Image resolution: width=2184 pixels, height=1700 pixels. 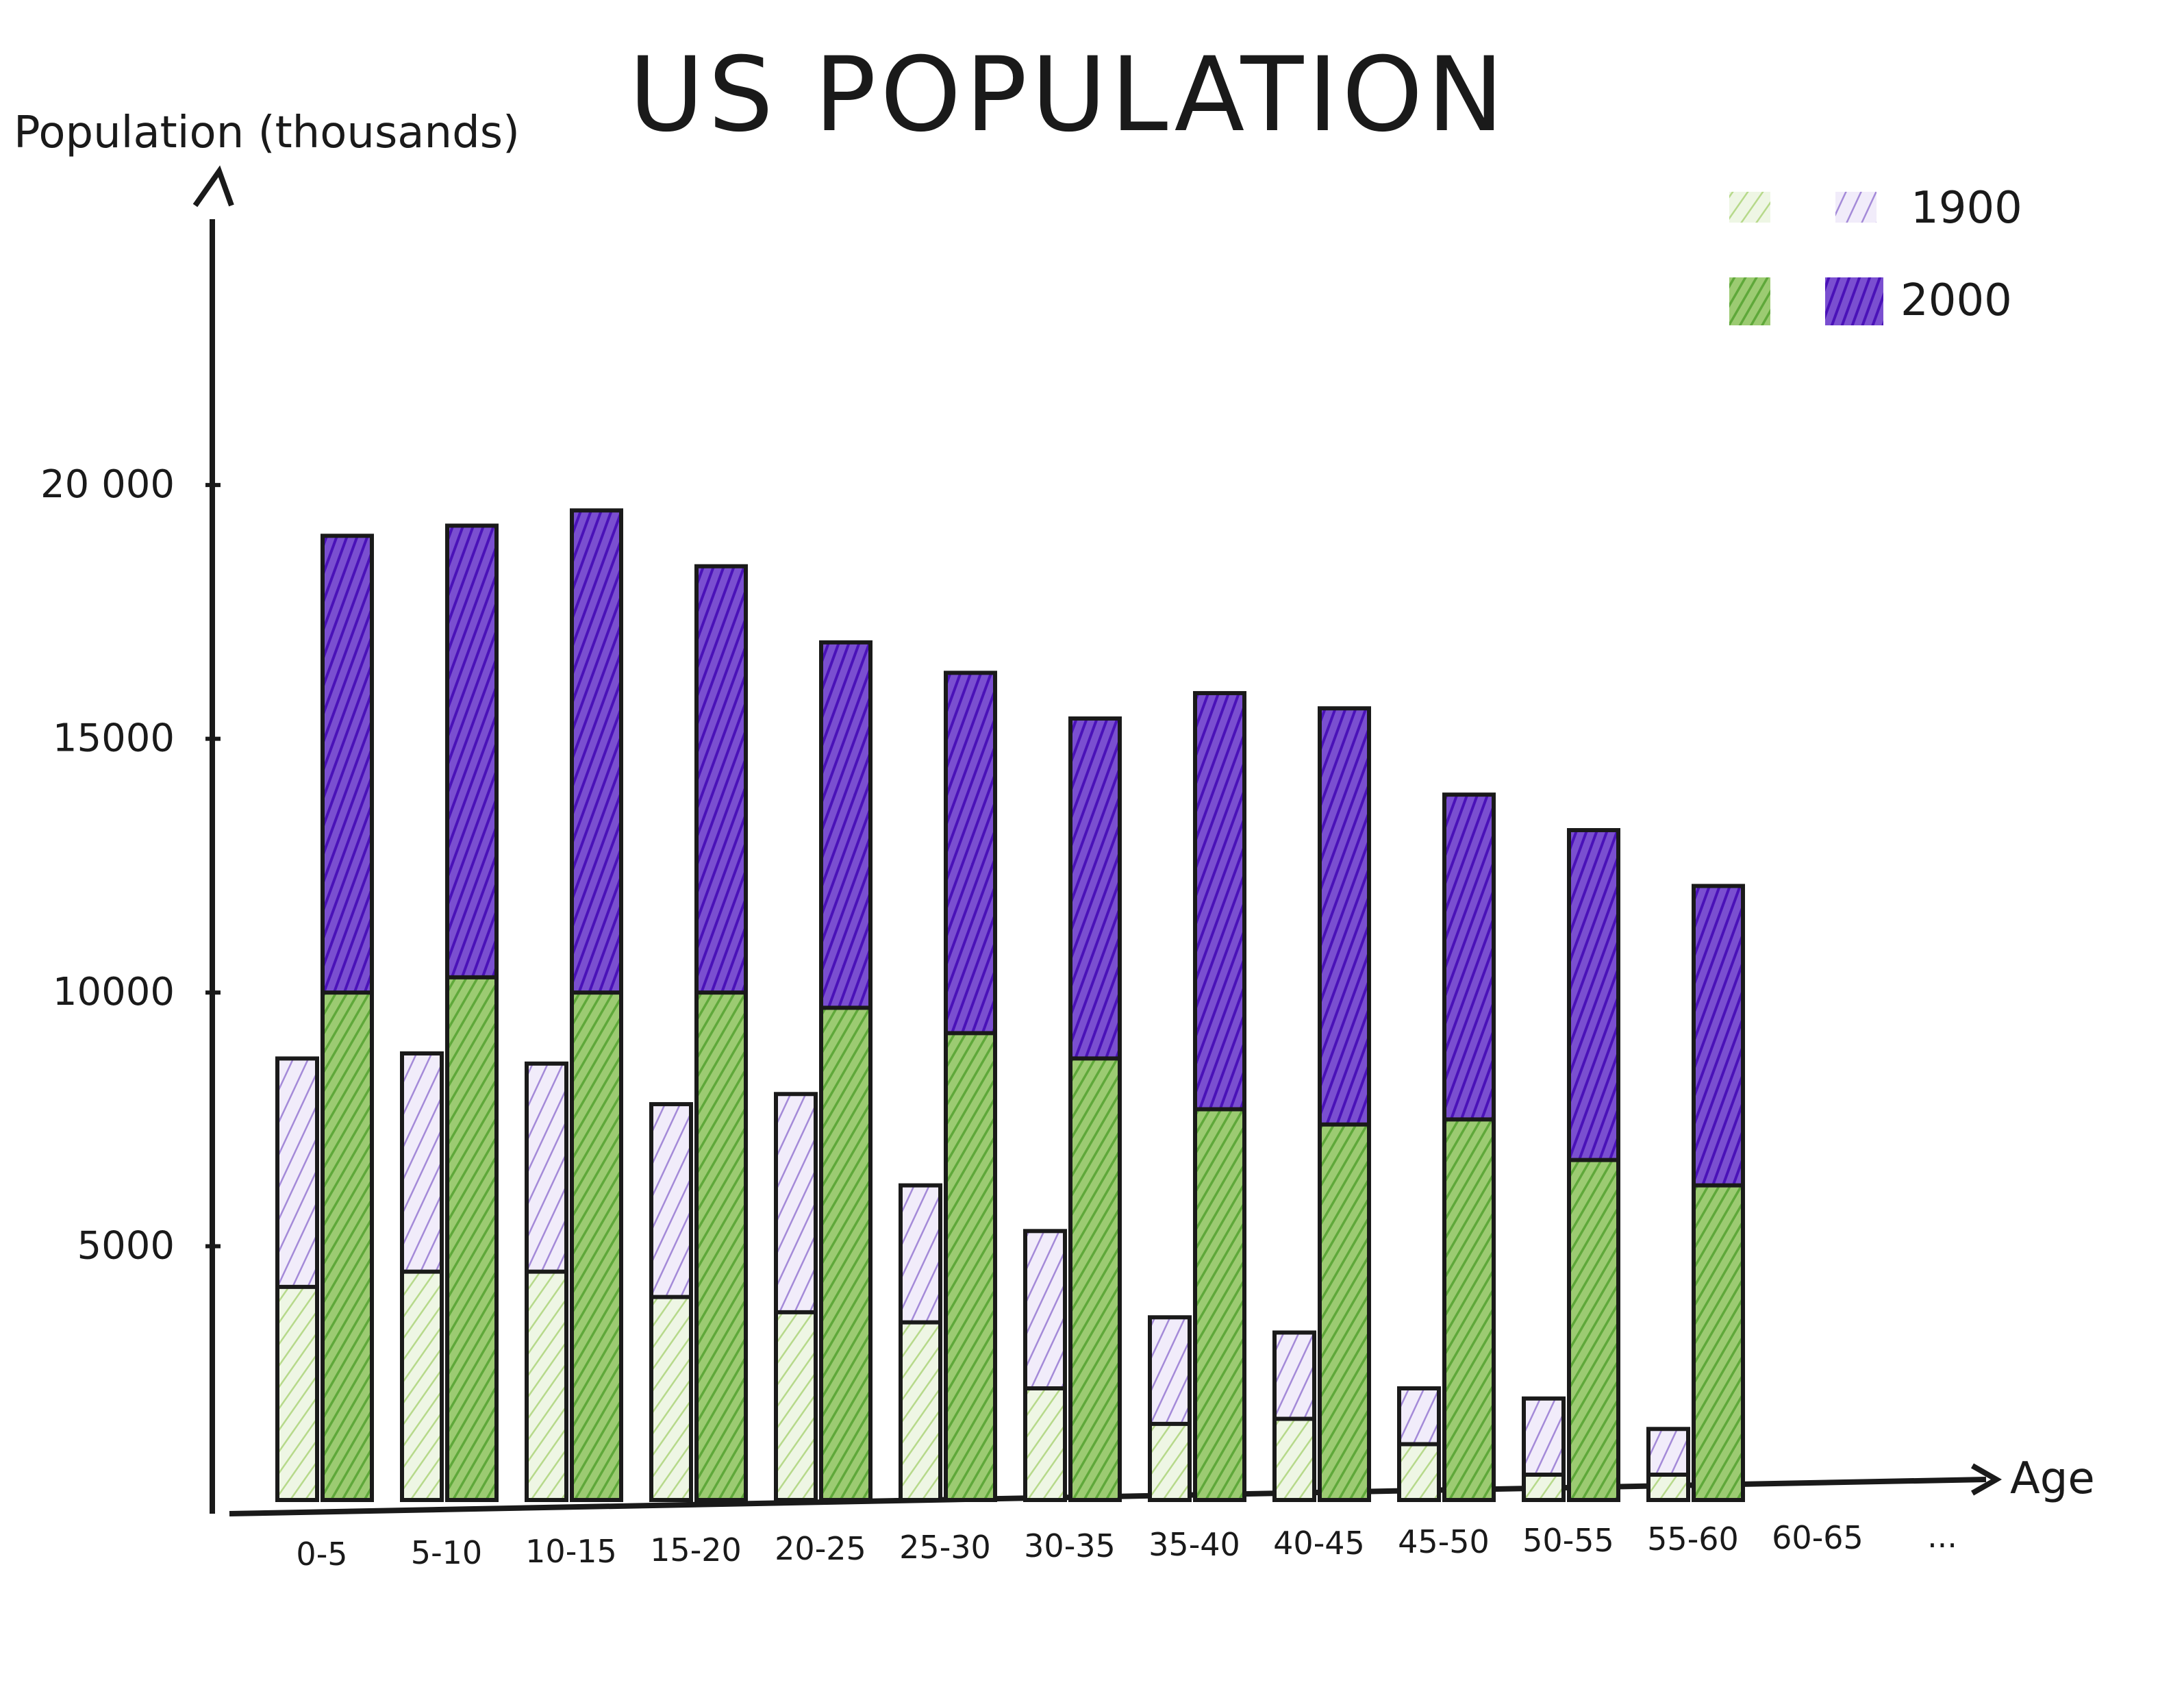 What do you see at coordinates (2052, 1478) in the screenshot?
I see `x-axis-label: Age` at bounding box center [2052, 1478].